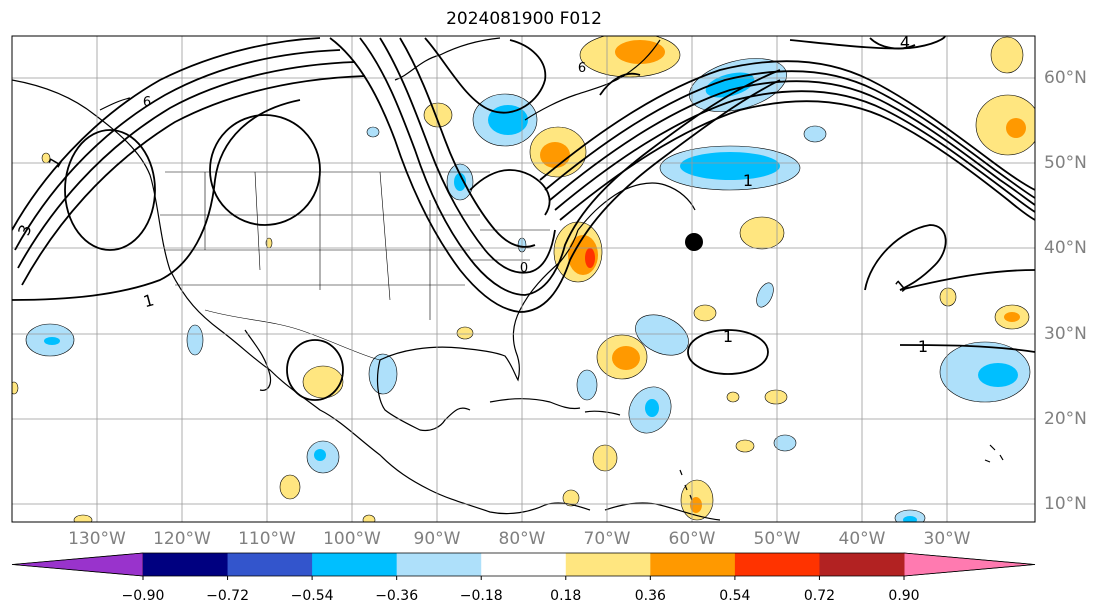 The width and height of the screenshot is (1105, 615). What do you see at coordinates (947, 539) in the screenshot?
I see `longitude-label: 30°W` at bounding box center [947, 539].